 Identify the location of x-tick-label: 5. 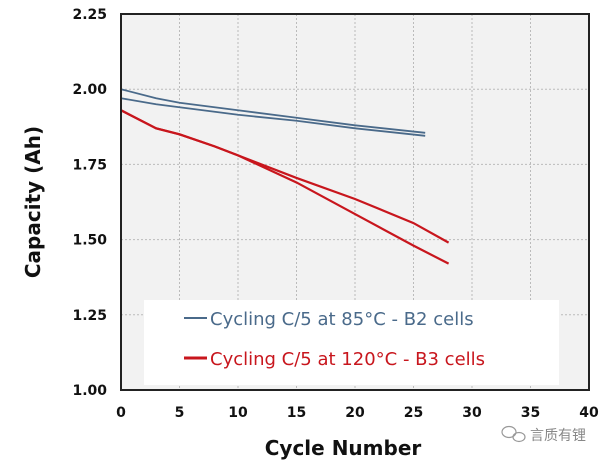
(180, 413).